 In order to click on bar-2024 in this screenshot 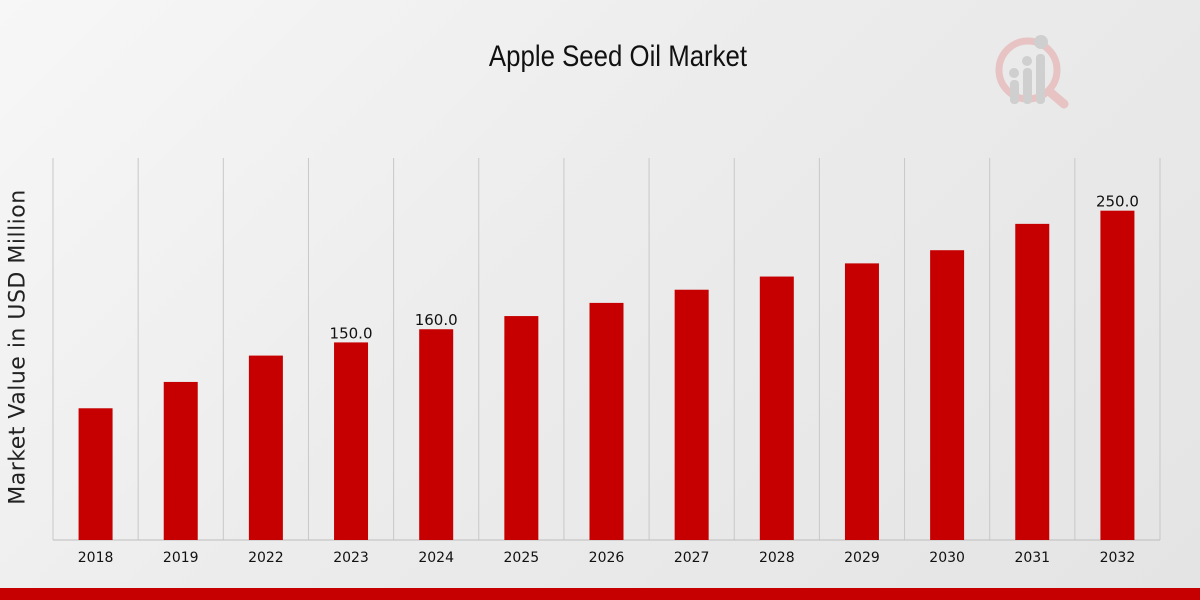, I will do `click(436, 434)`.